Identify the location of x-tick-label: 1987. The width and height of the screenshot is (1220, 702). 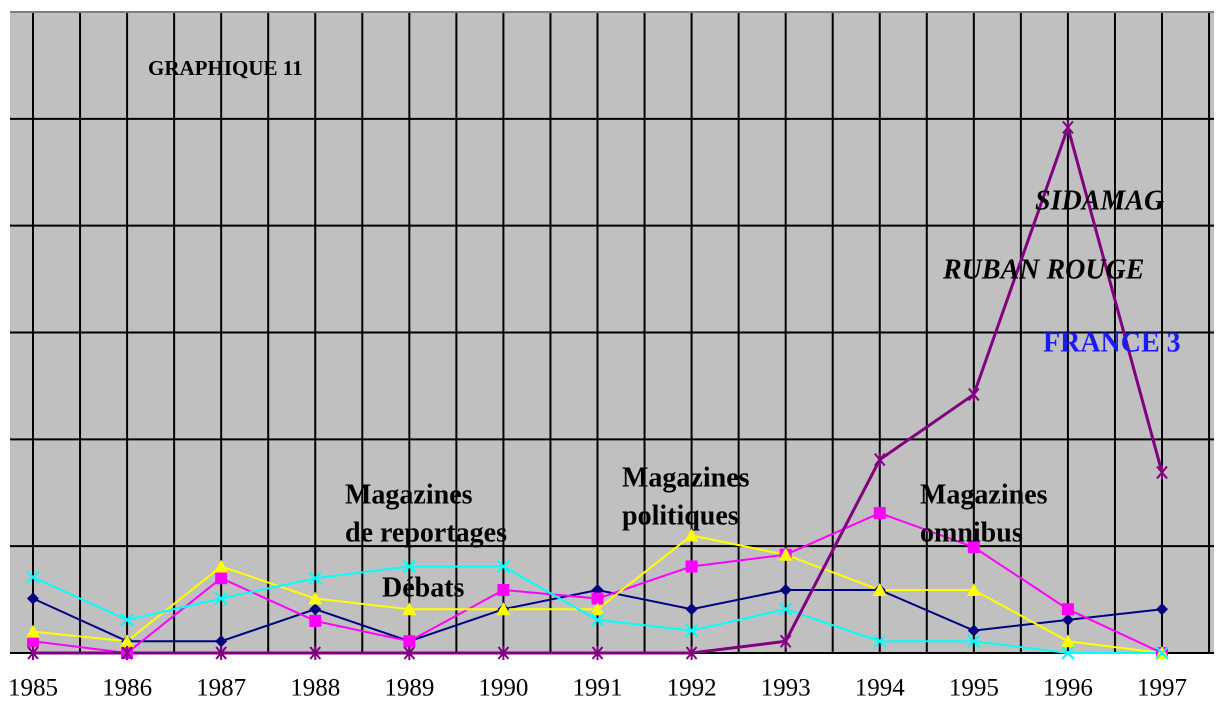
(221, 688).